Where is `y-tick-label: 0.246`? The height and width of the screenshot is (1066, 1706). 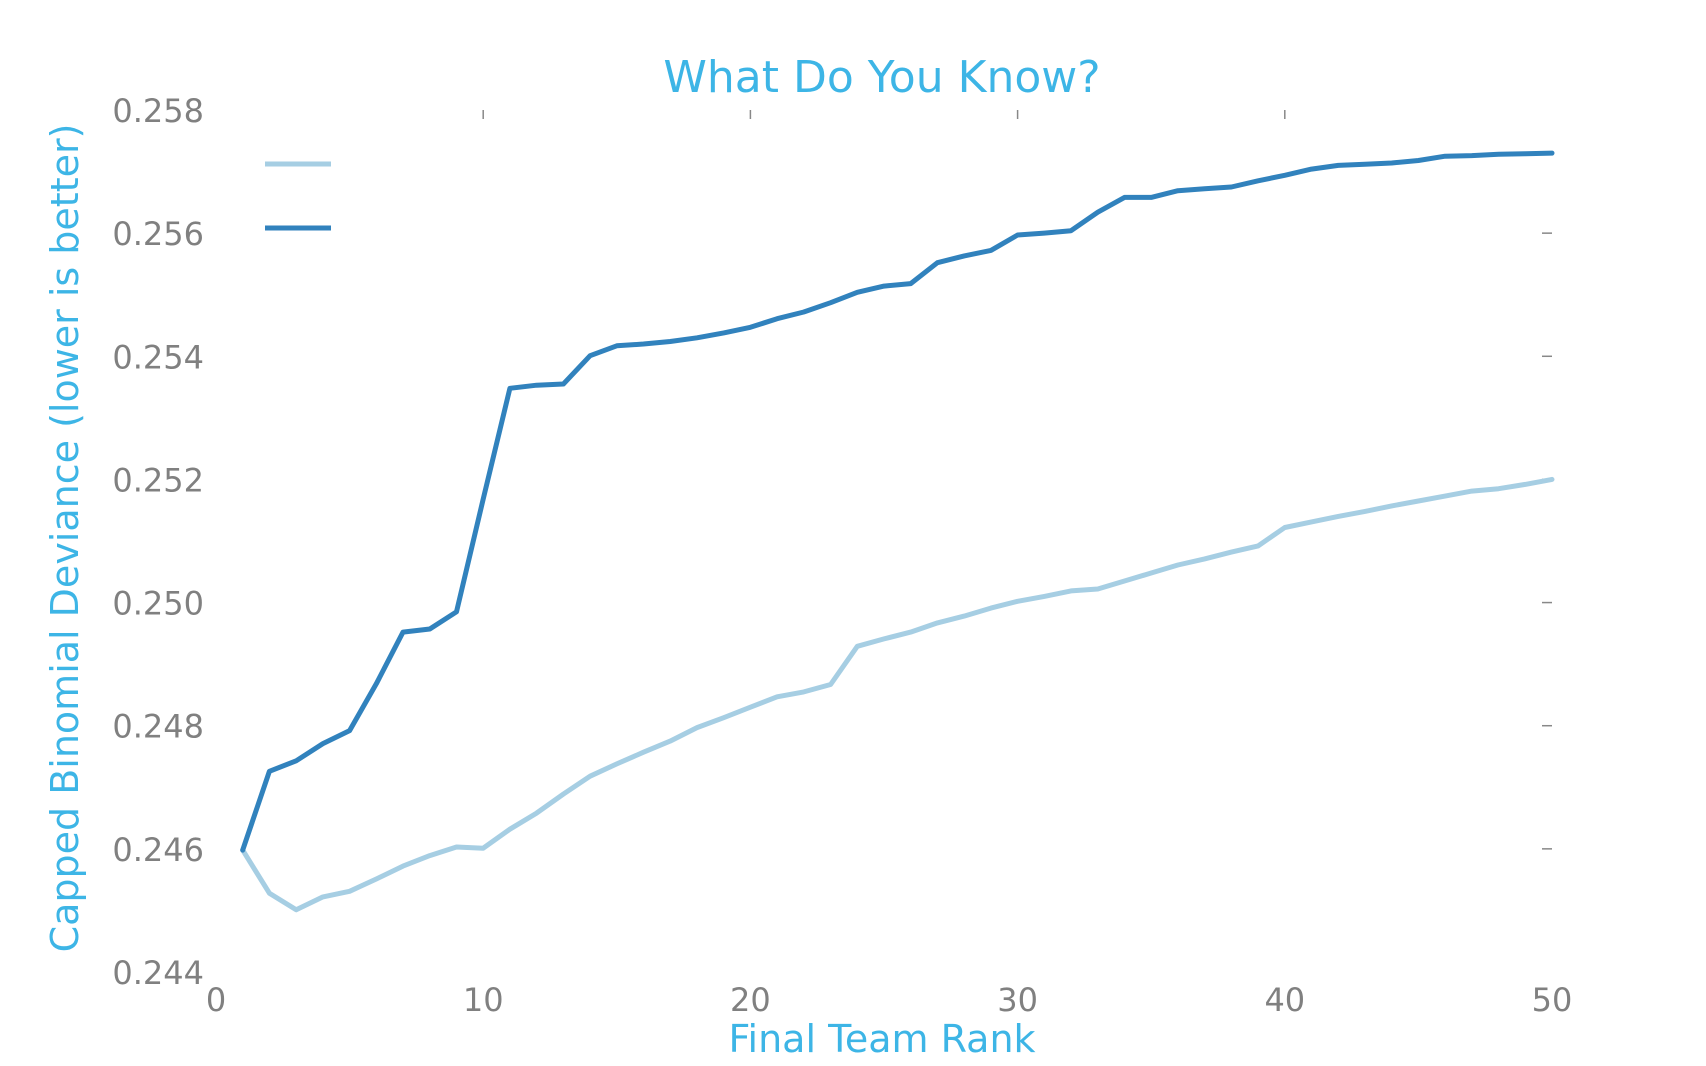 y-tick-label: 0.246 is located at coordinates (158, 850).